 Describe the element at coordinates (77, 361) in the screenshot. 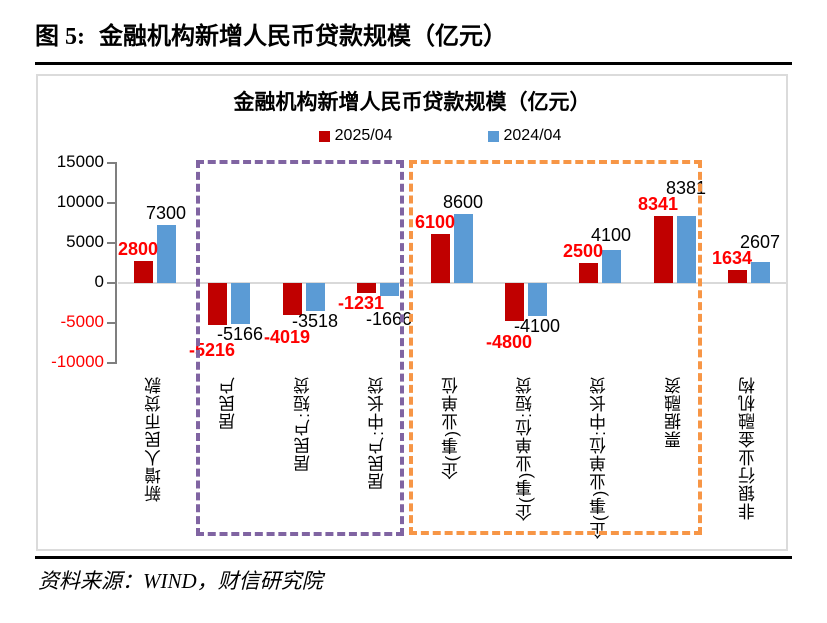

I see `y-axis-tick-label: -10000` at that location.